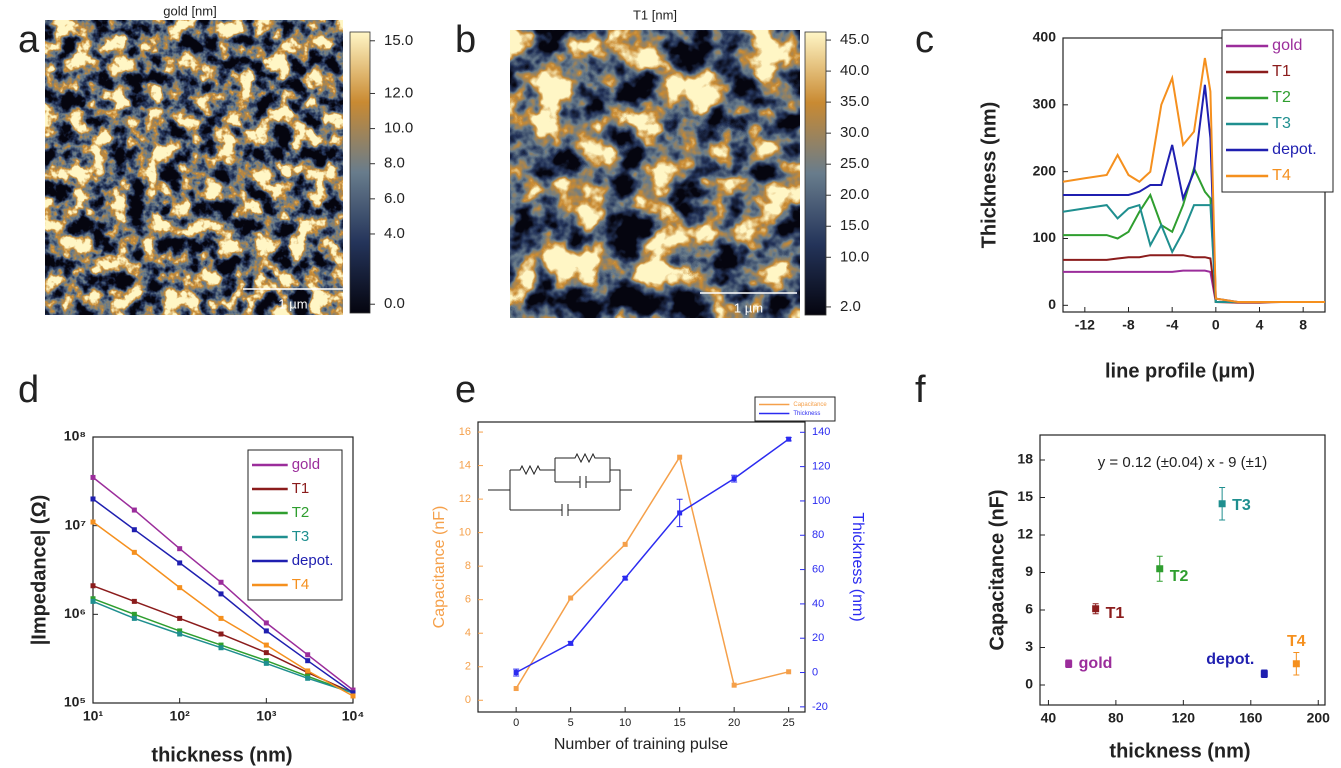 This screenshot has height=768, width=1341. What do you see at coordinates (1230, 659) in the screenshot?
I see `point-label: depot.` at bounding box center [1230, 659].